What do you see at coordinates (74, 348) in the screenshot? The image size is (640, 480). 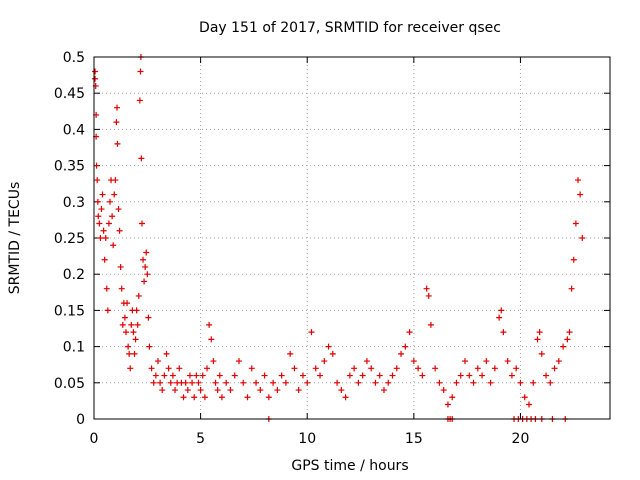 I see `y-tick-label: 0.1` at bounding box center [74, 348].